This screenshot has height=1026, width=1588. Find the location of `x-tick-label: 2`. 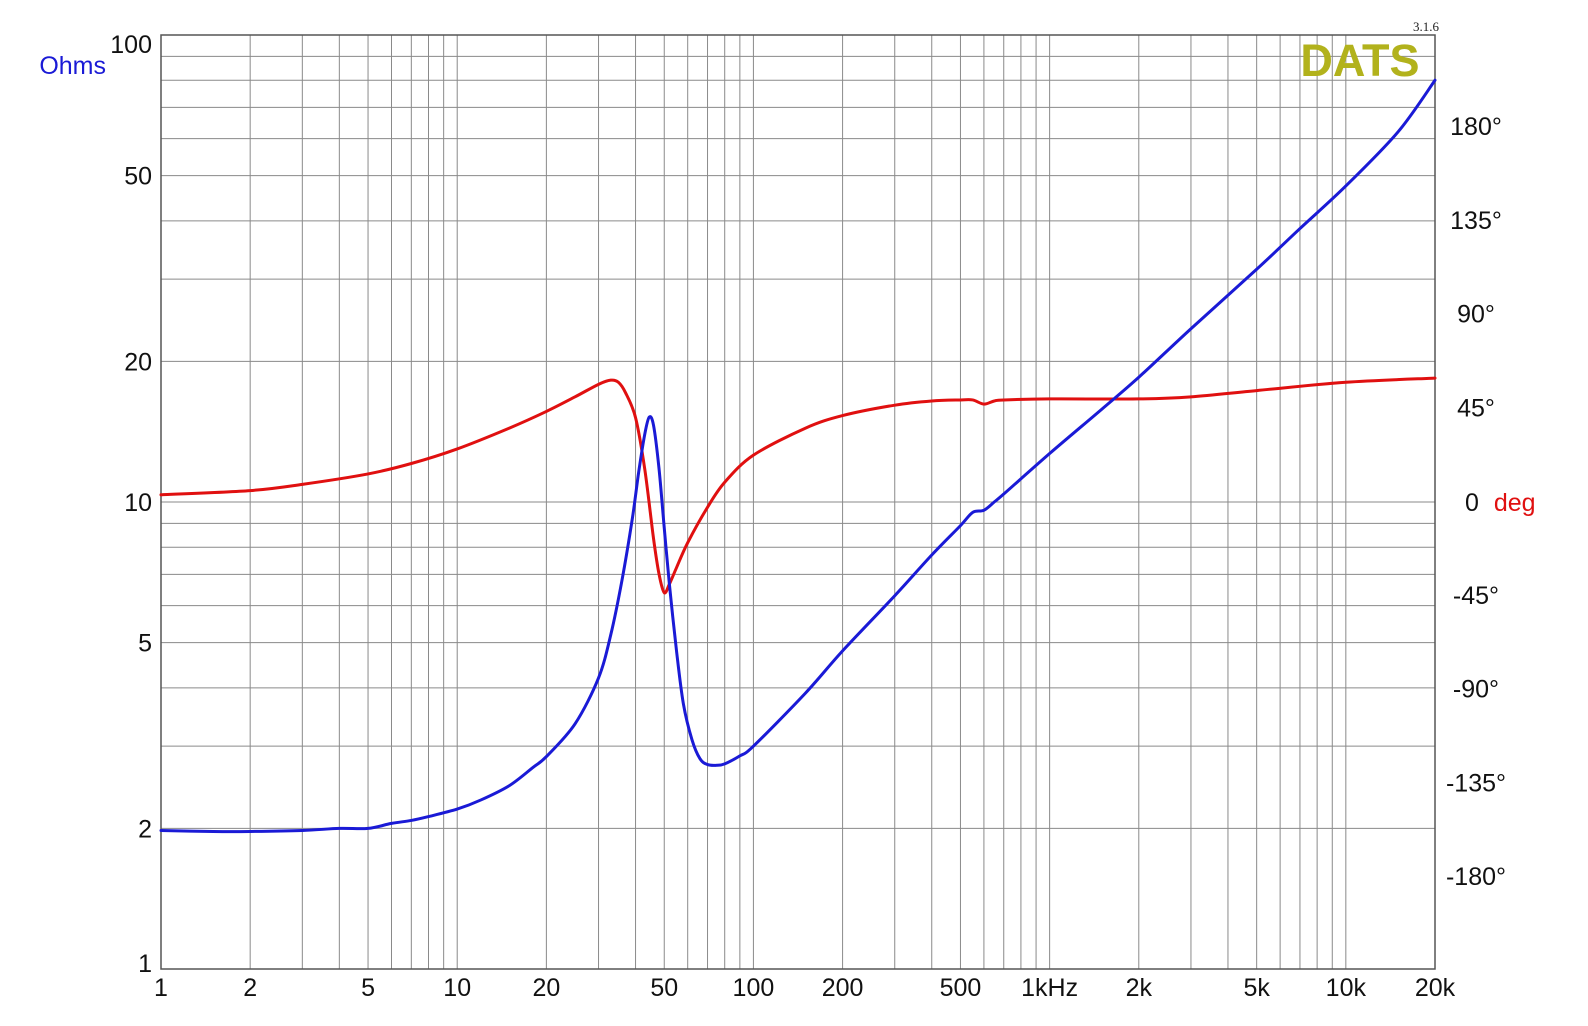

x-tick-label: 2 is located at coordinates (250, 988).